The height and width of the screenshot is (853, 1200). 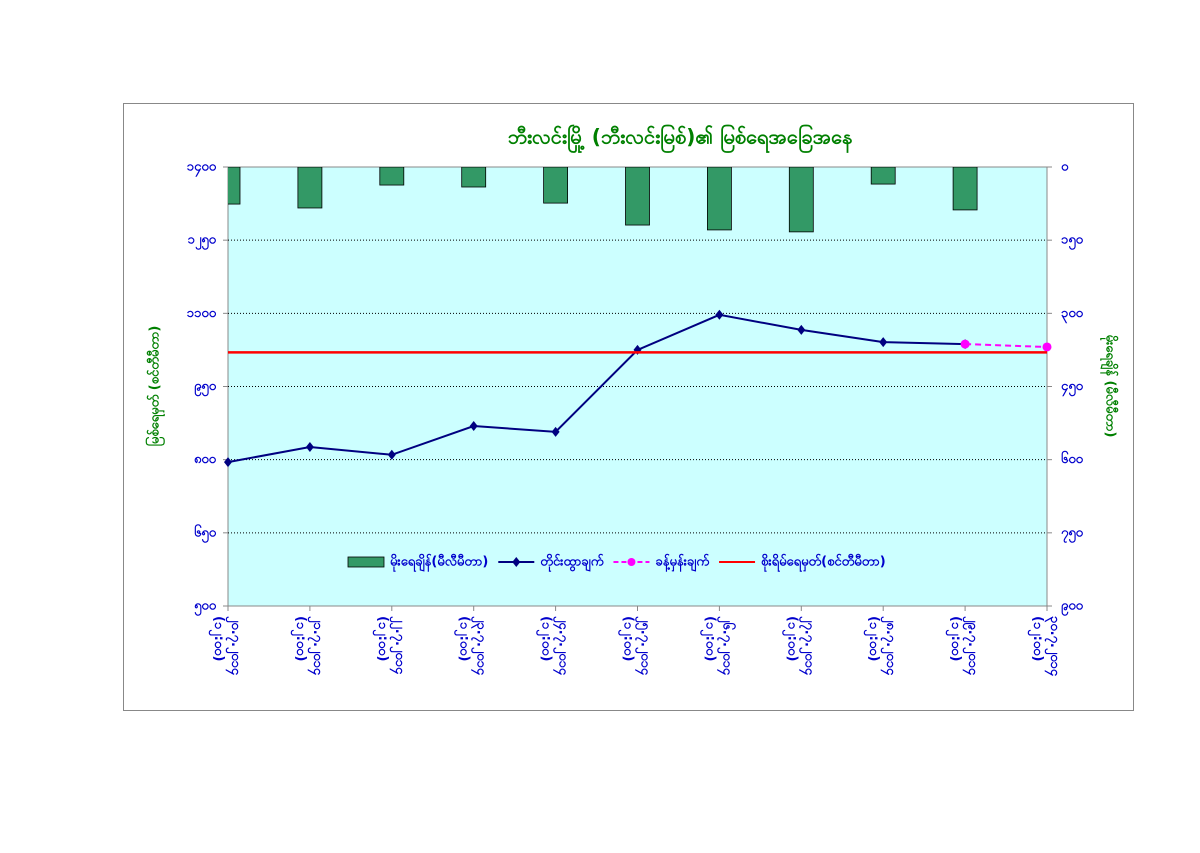 What do you see at coordinates (603, 200) in the screenshot?
I see `plot-layer` at bounding box center [603, 200].